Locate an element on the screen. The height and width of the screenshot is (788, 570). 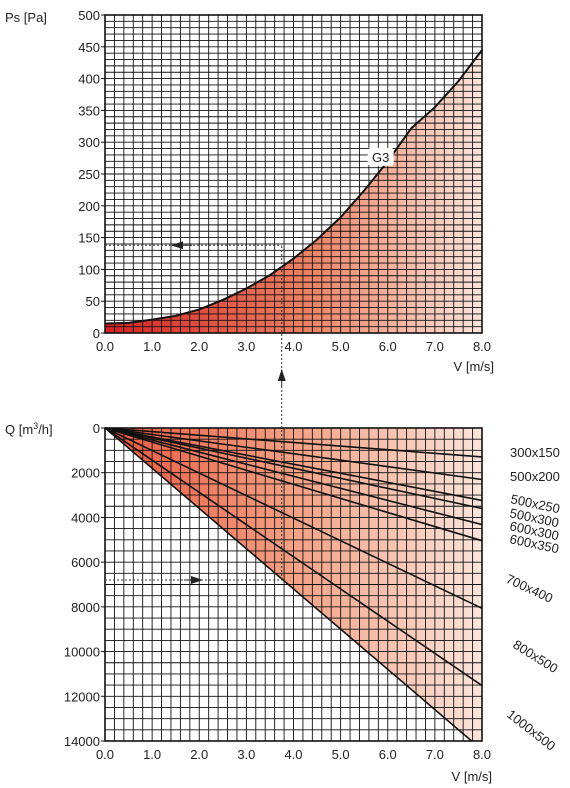
duct-line-500x250 is located at coordinates (293, 464).